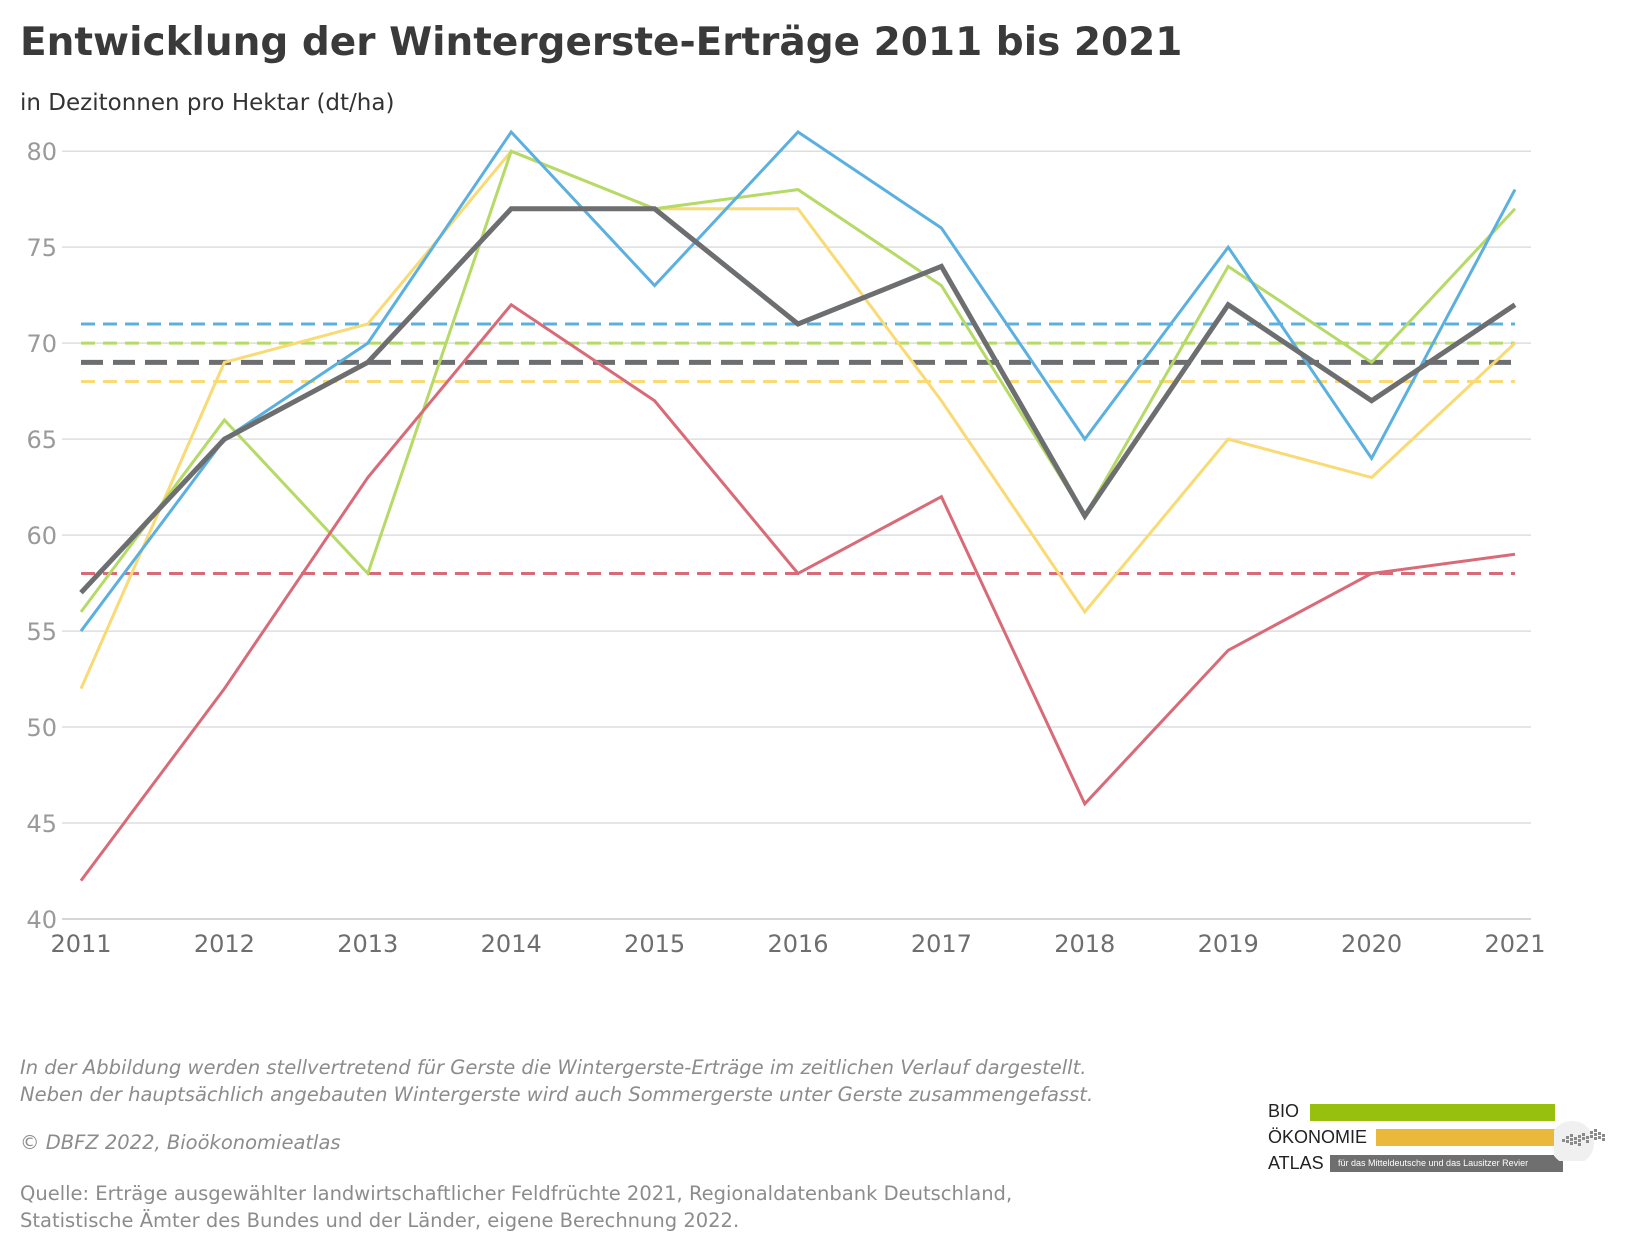 The image size is (1640, 1240). Describe the element at coordinates (180, 1142) in the screenshot. I see `copyright-text: © DBFZ 2022, Bioökonomieatlas` at that location.